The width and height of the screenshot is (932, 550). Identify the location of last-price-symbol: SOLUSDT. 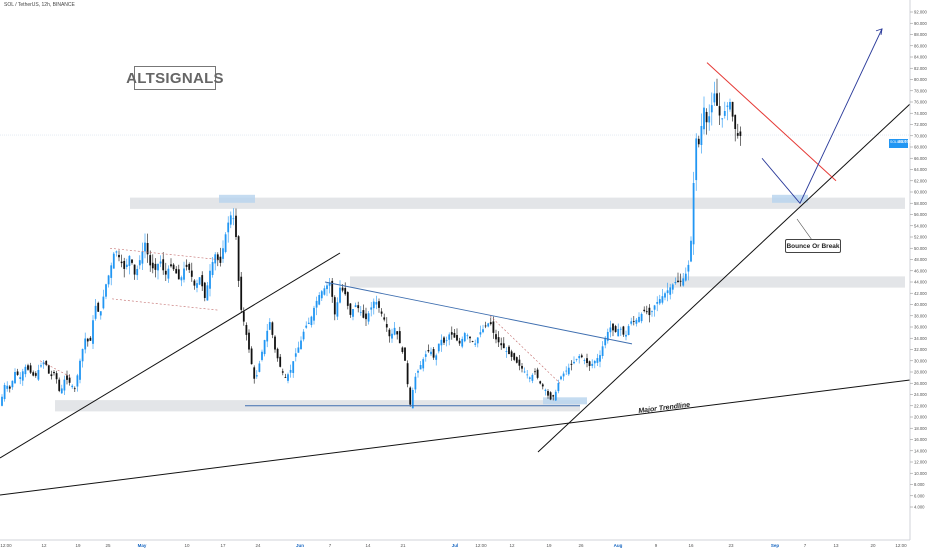
(898, 142).